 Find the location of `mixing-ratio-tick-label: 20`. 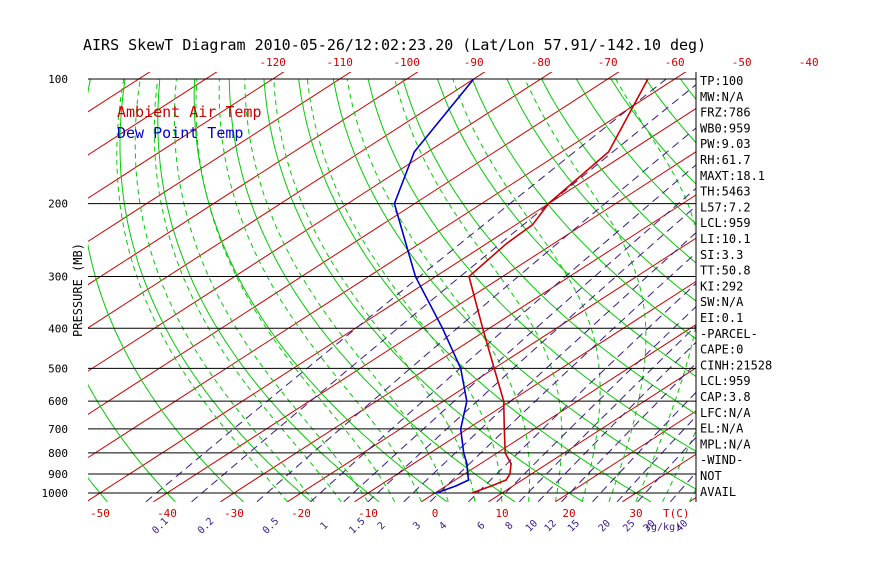

mixing-ratio-tick-label: 20 is located at coordinates (605, 526).